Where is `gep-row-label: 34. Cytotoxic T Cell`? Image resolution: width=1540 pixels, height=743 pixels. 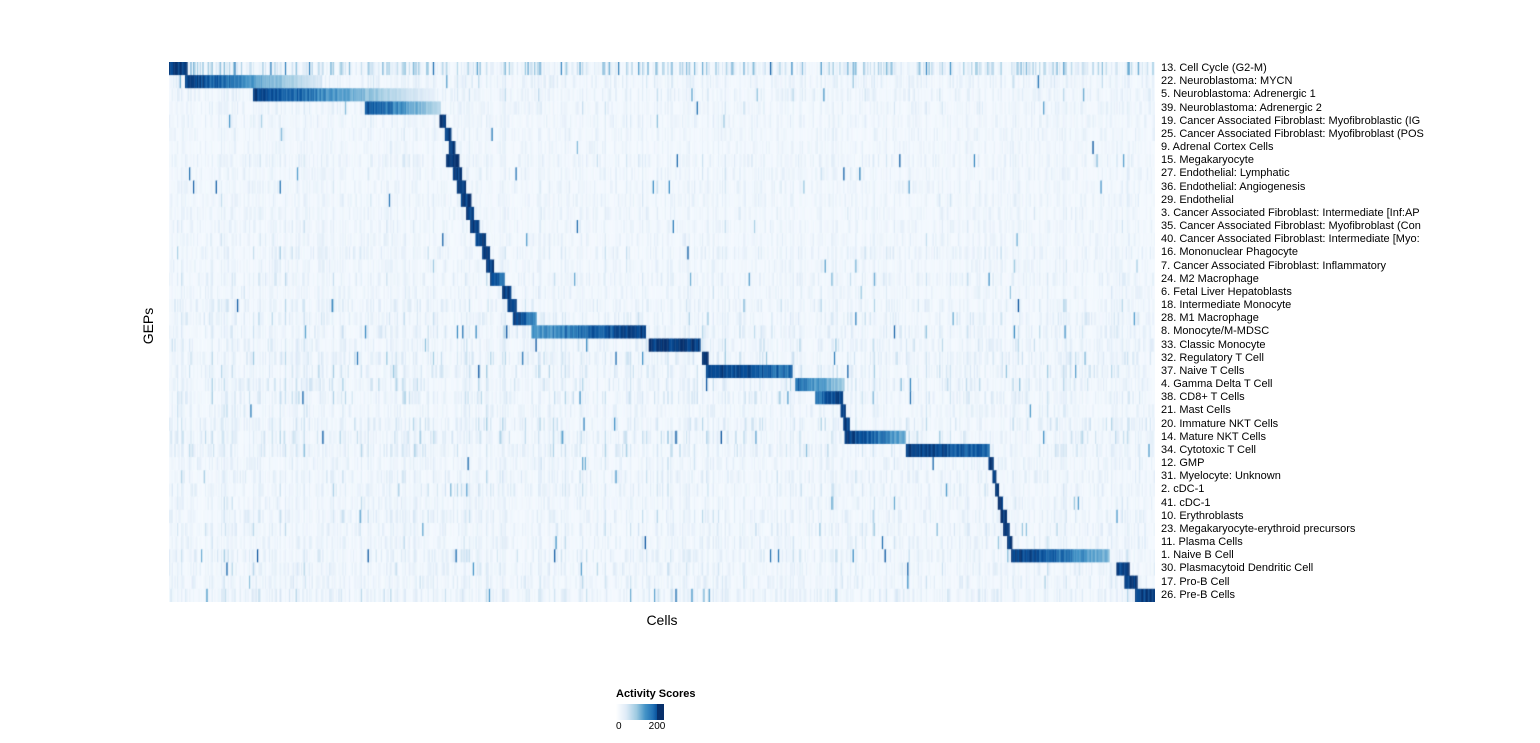 gep-row-label: 34. Cytotoxic T Cell is located at coordinates (1208, 449).